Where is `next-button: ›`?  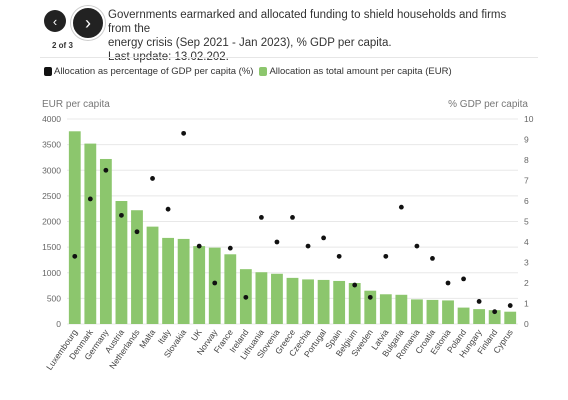 next-button: › is located at coordinates (88, 23).